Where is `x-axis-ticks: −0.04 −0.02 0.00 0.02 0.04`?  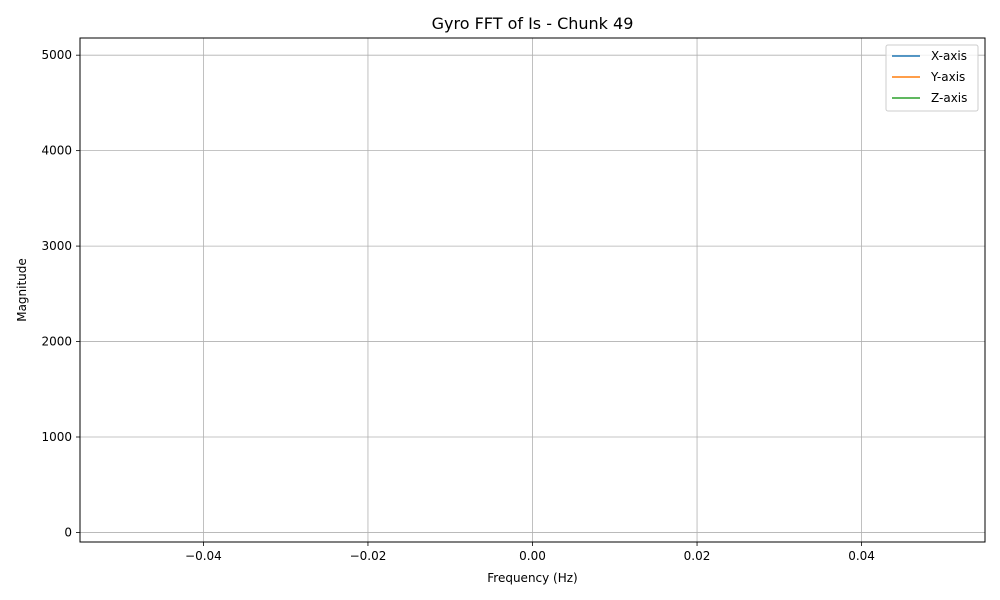
x-axis-ticks: −0.04 −0.02 0.00 0.02 0.04 is located at coordinates (530, 552).